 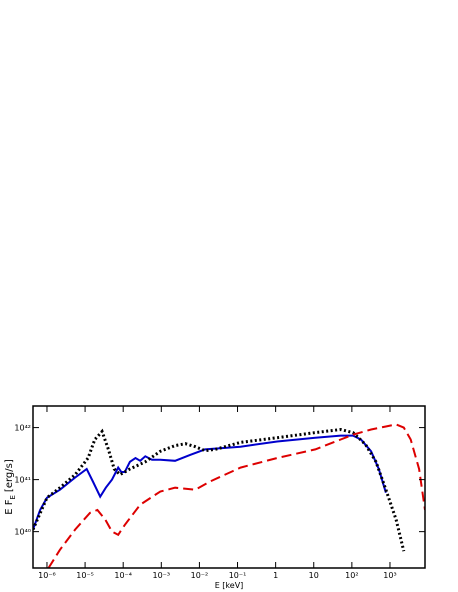 I want to click on y-label-unit: [erg/s], so click(x=9, y=475).